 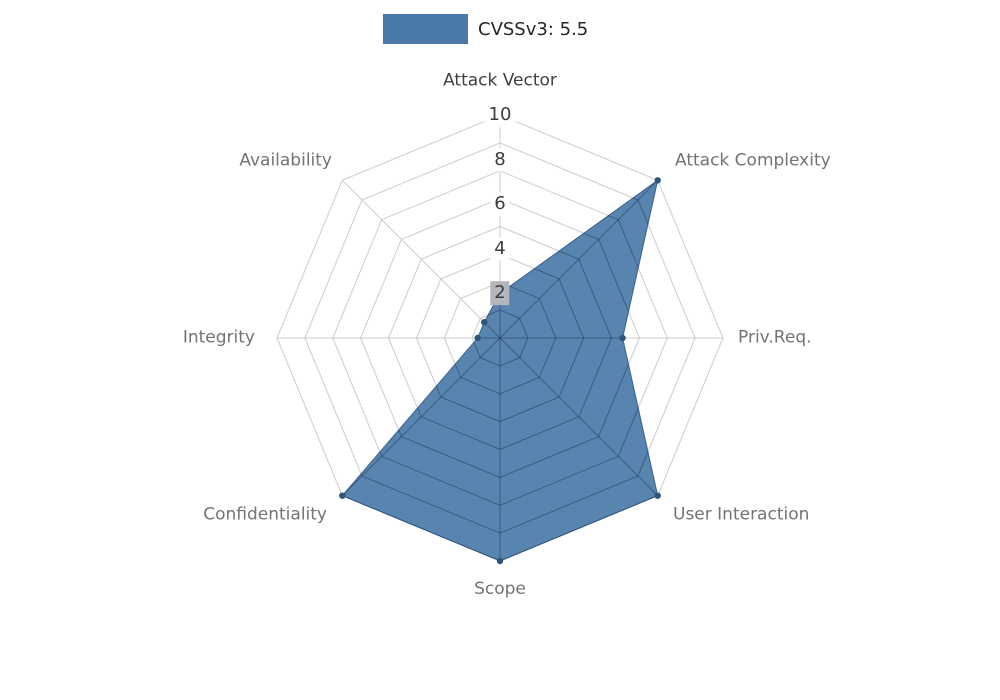 What do you see at coordinates (500, 204) in the screenshot?
I see `tick-label-6: 6` at bounding box center [500, 204].